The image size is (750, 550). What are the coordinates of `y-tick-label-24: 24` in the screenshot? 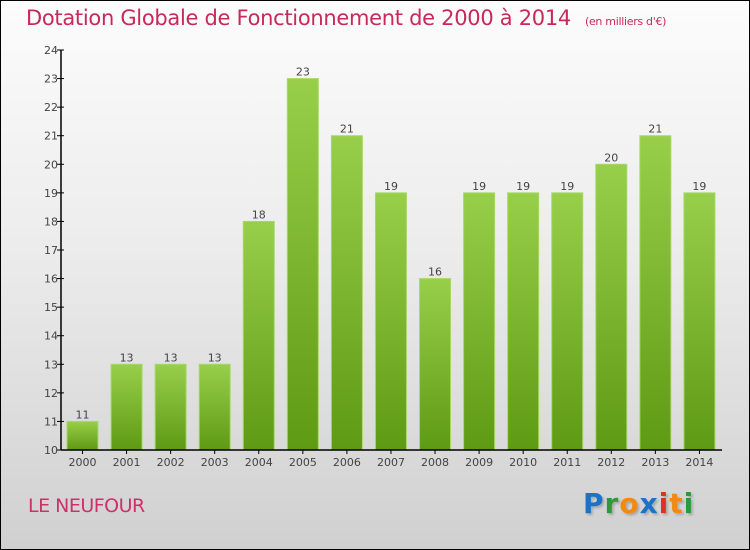 It's located at (51, 50).